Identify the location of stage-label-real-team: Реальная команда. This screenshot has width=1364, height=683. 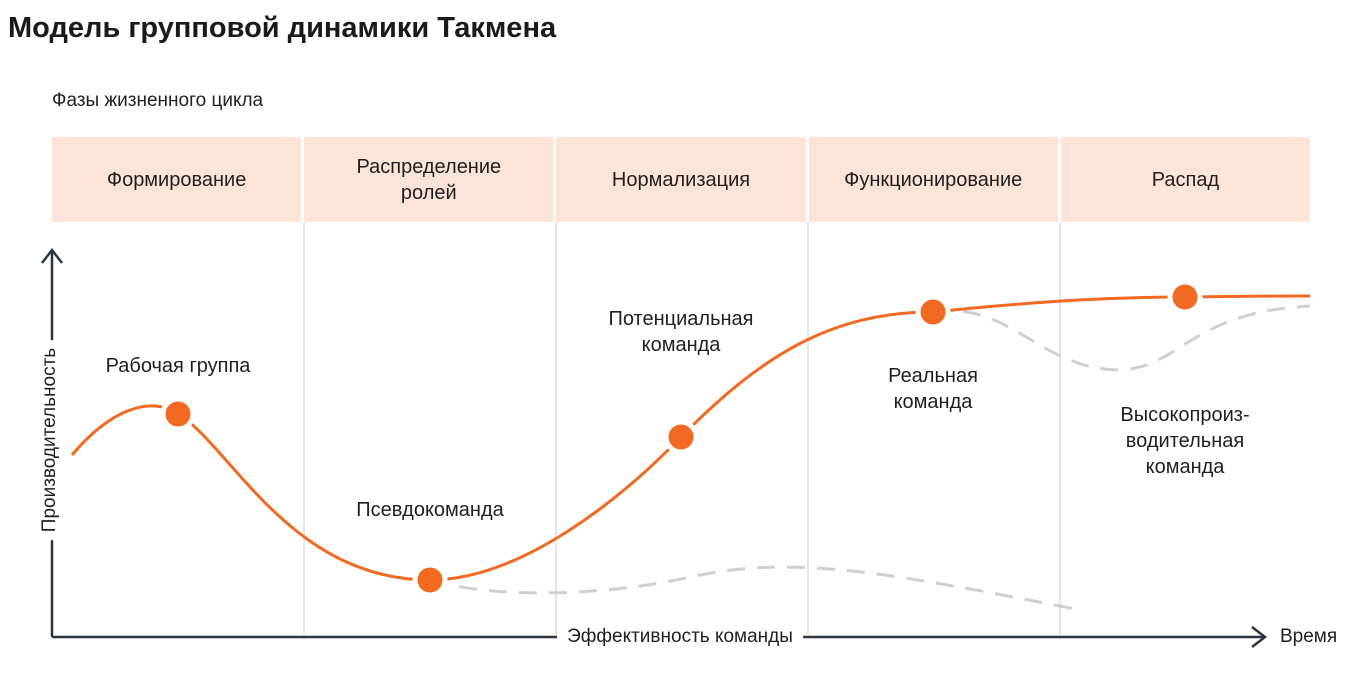
(933, 389).